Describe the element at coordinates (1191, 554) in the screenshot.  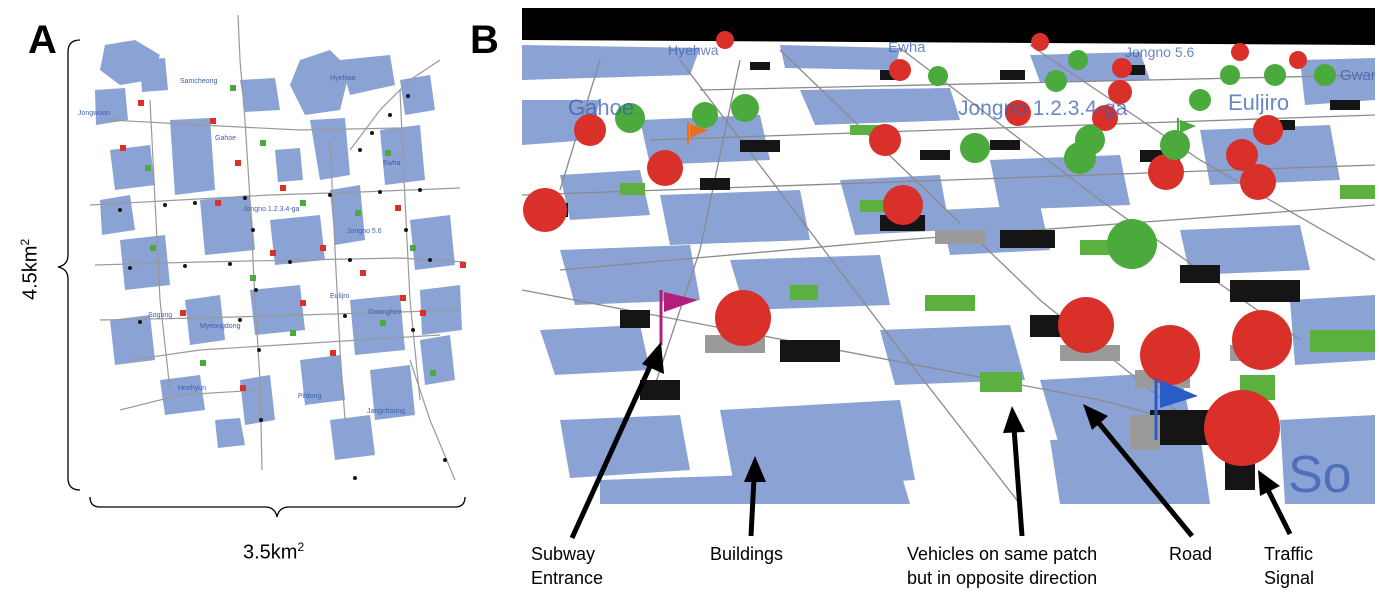
I see `callout-road: Road` at that location.